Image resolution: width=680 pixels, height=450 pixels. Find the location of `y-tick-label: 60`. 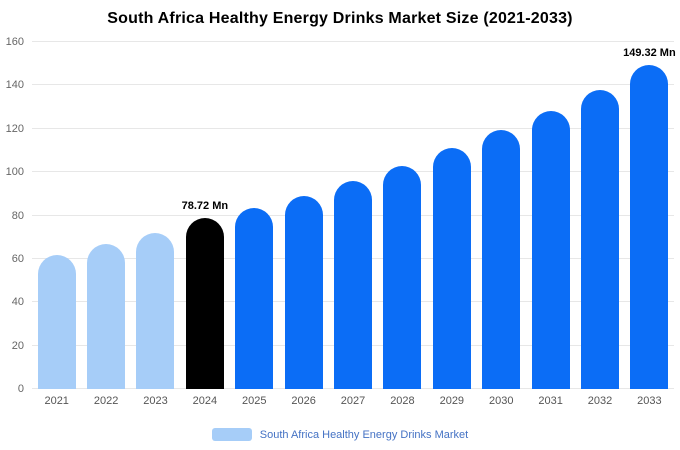

y-tick-label: 60 is located at coordinates (17, 258).